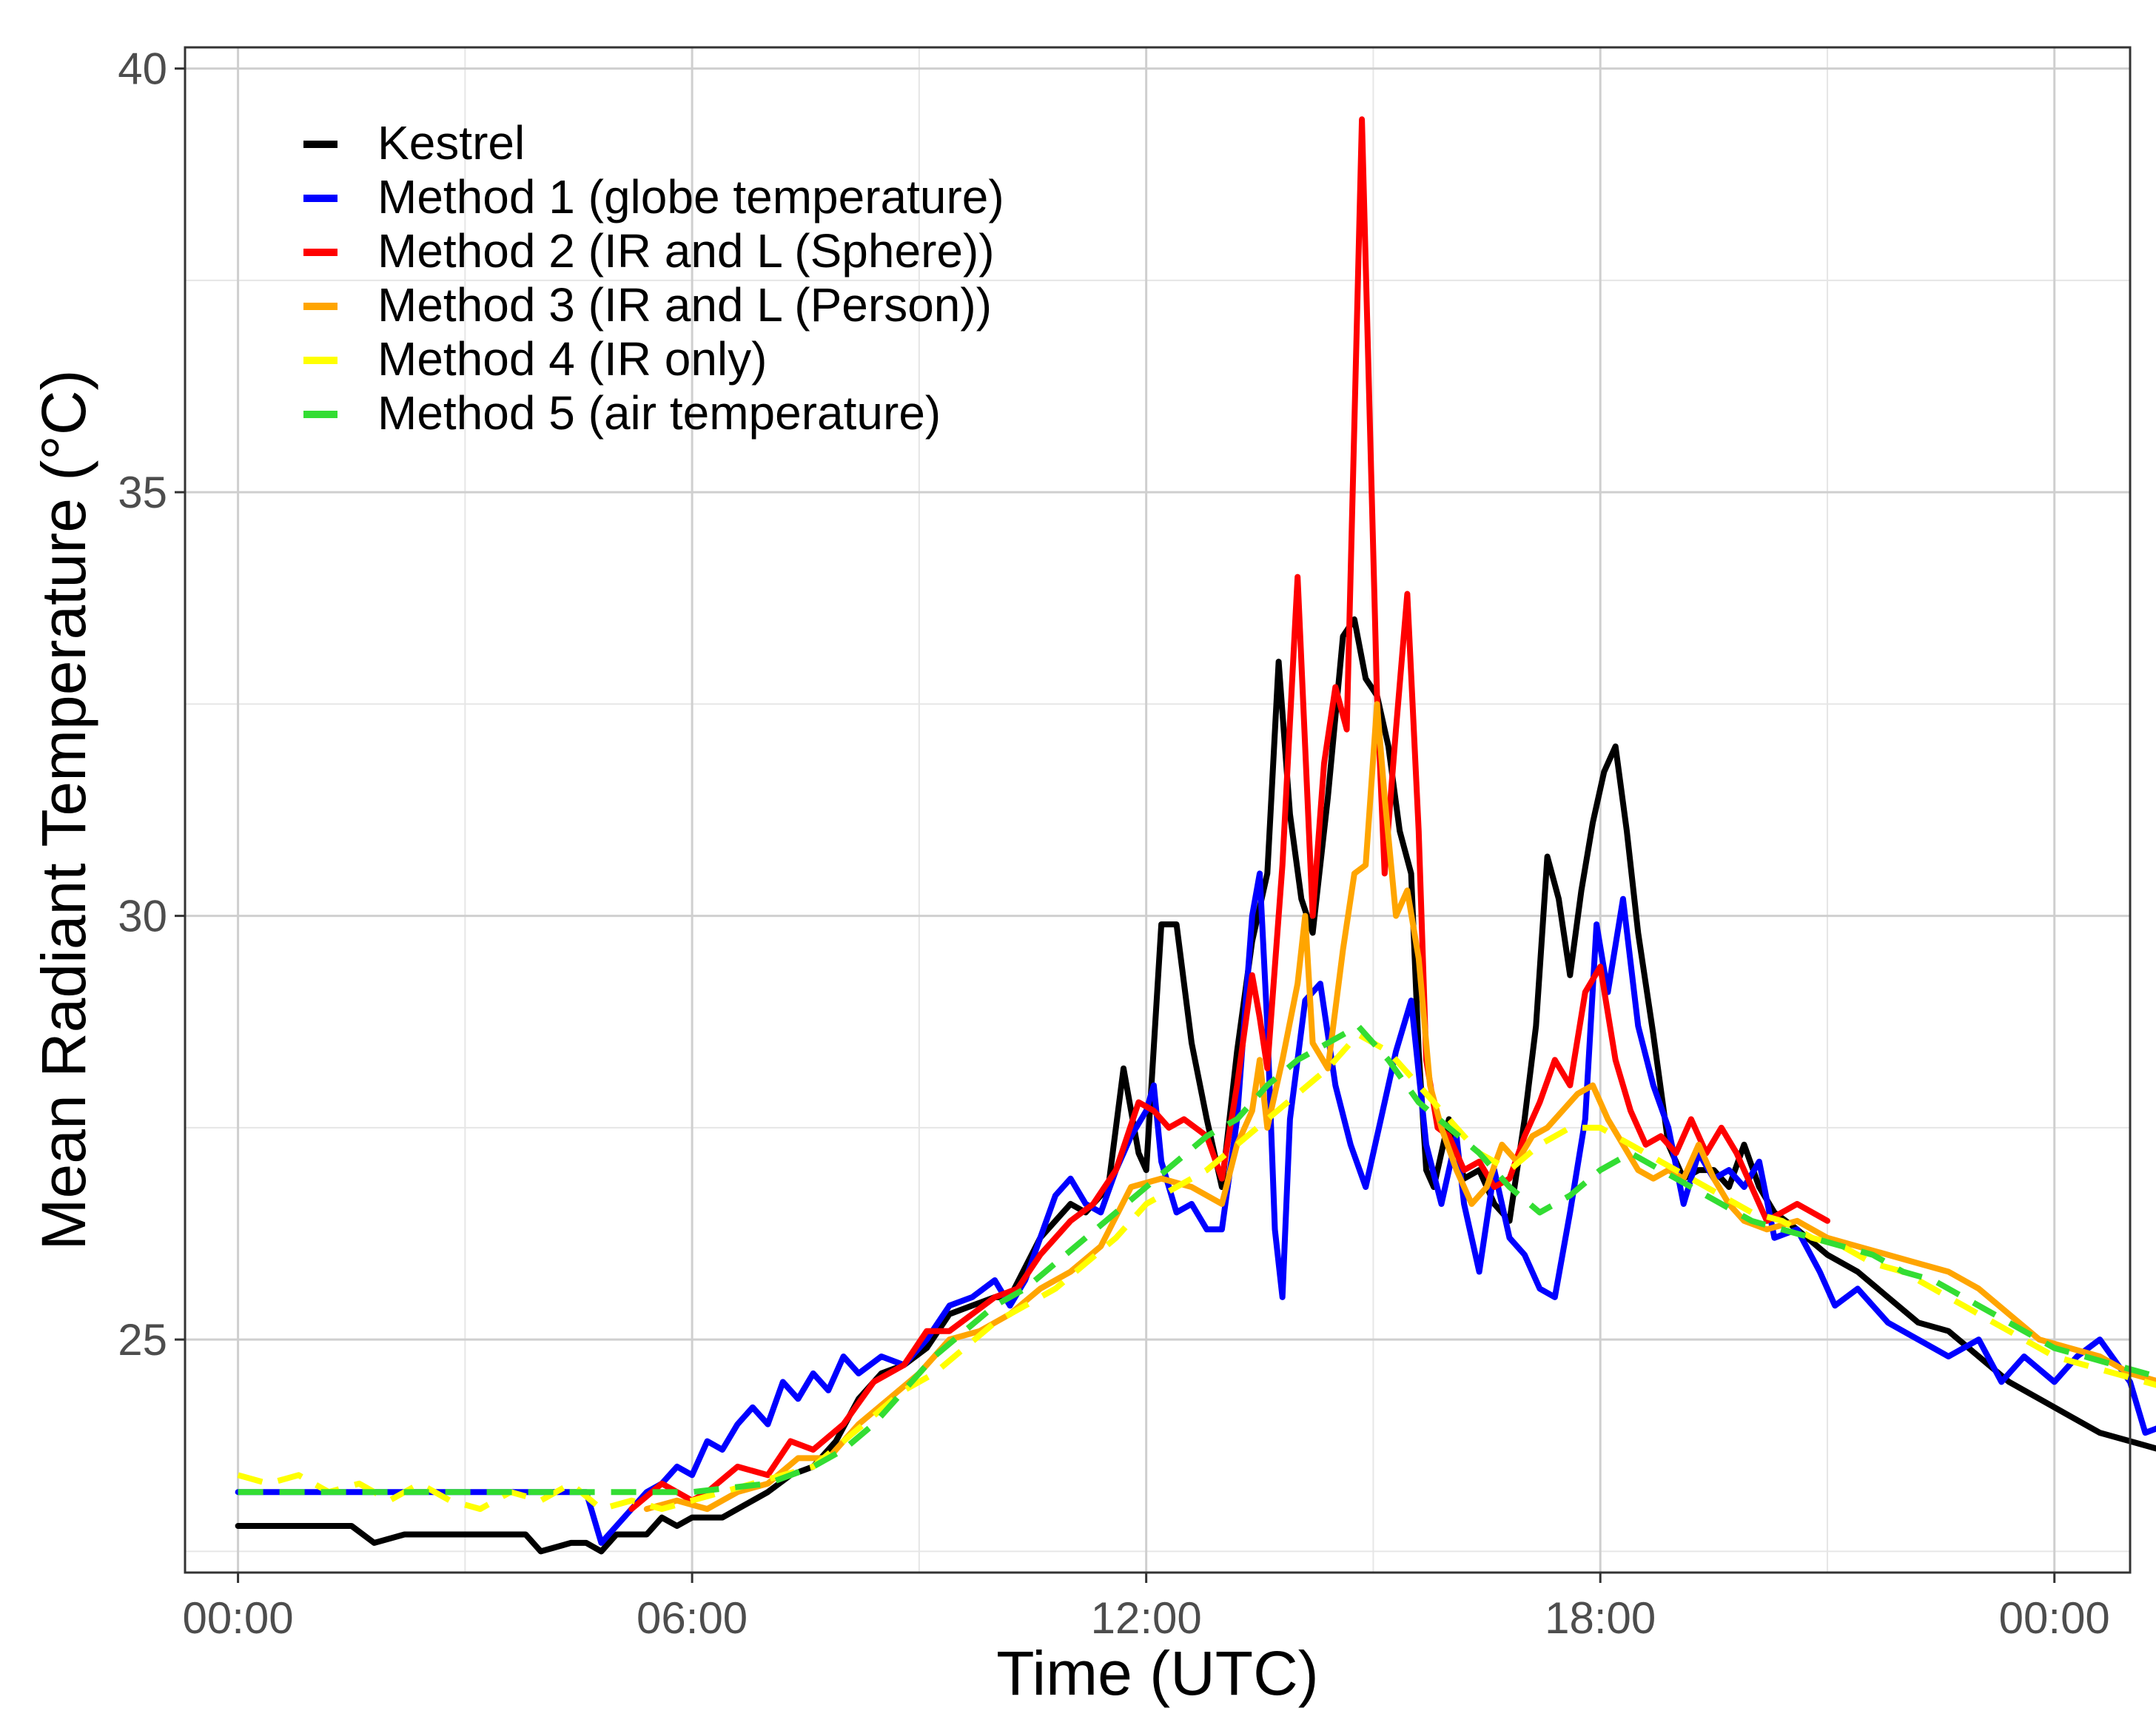 The width and height of the screenshot is (2156, 1725). Describe the element at coordinates (151, 704) in the screenshot. I see `y-axis: 25 30 35 40` at that location.